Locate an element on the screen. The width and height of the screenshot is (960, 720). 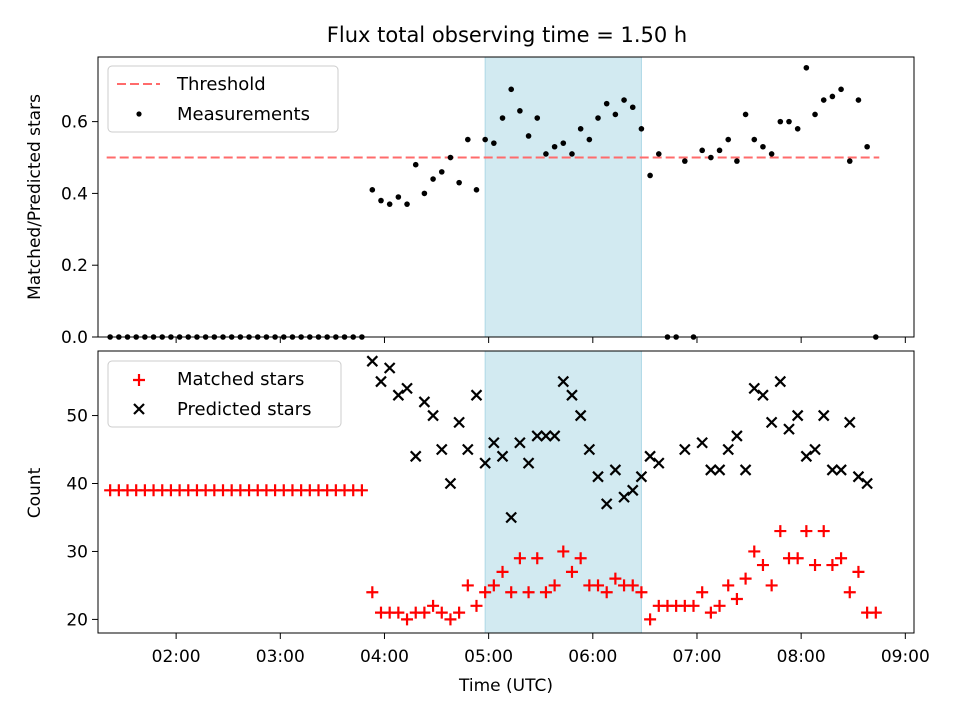
x-tick-label: 05:00 is located at coordinates (488, 657).